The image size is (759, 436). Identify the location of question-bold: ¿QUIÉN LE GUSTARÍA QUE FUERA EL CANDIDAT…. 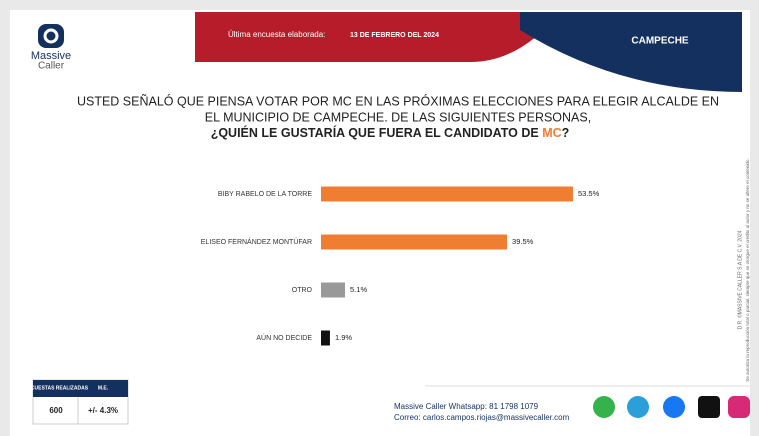
(390, 132).